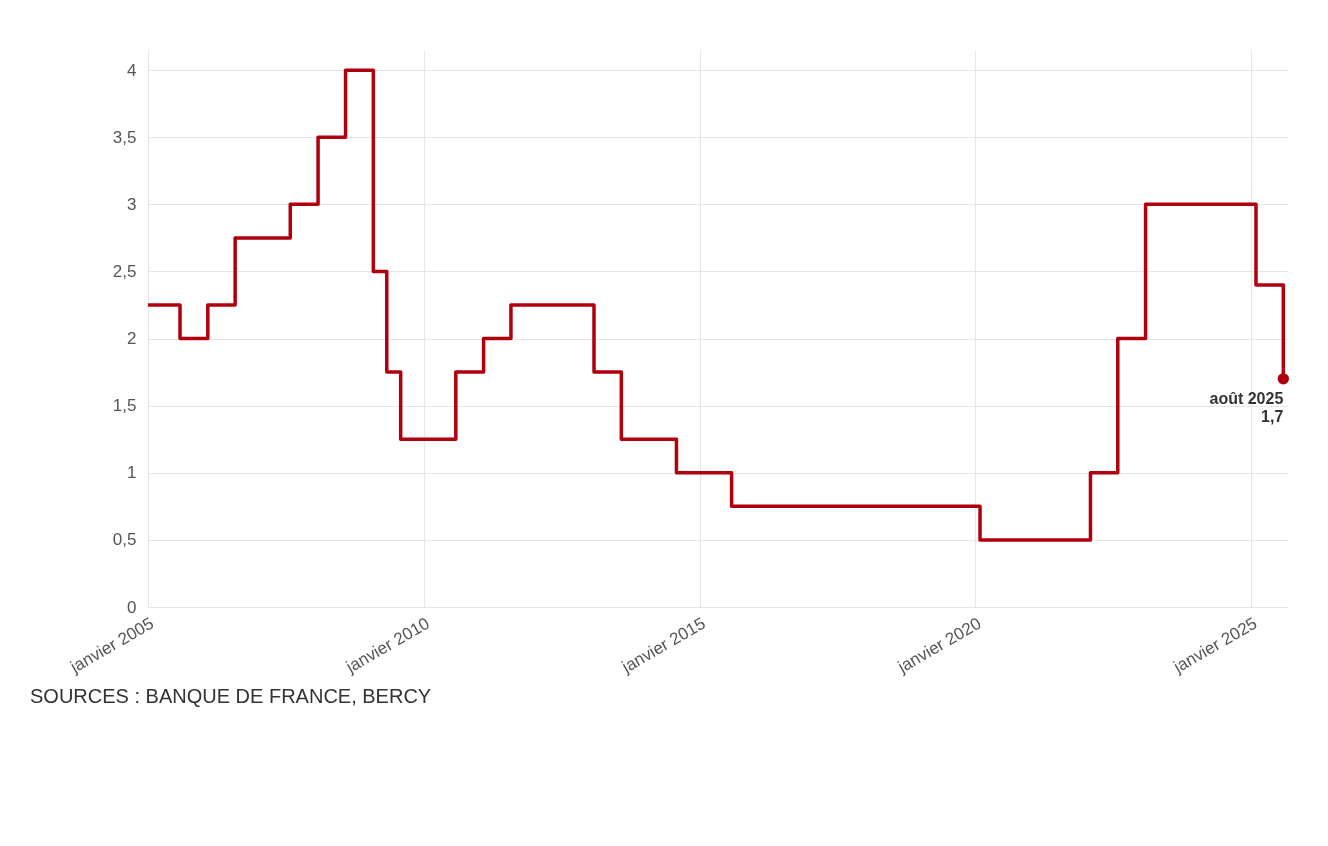 The width and height of the screenshot is (1328, 846). Describe the element at coordinates (1246, 407) in the screenshot. I see `annotation: août 2025 1,7` at that location.